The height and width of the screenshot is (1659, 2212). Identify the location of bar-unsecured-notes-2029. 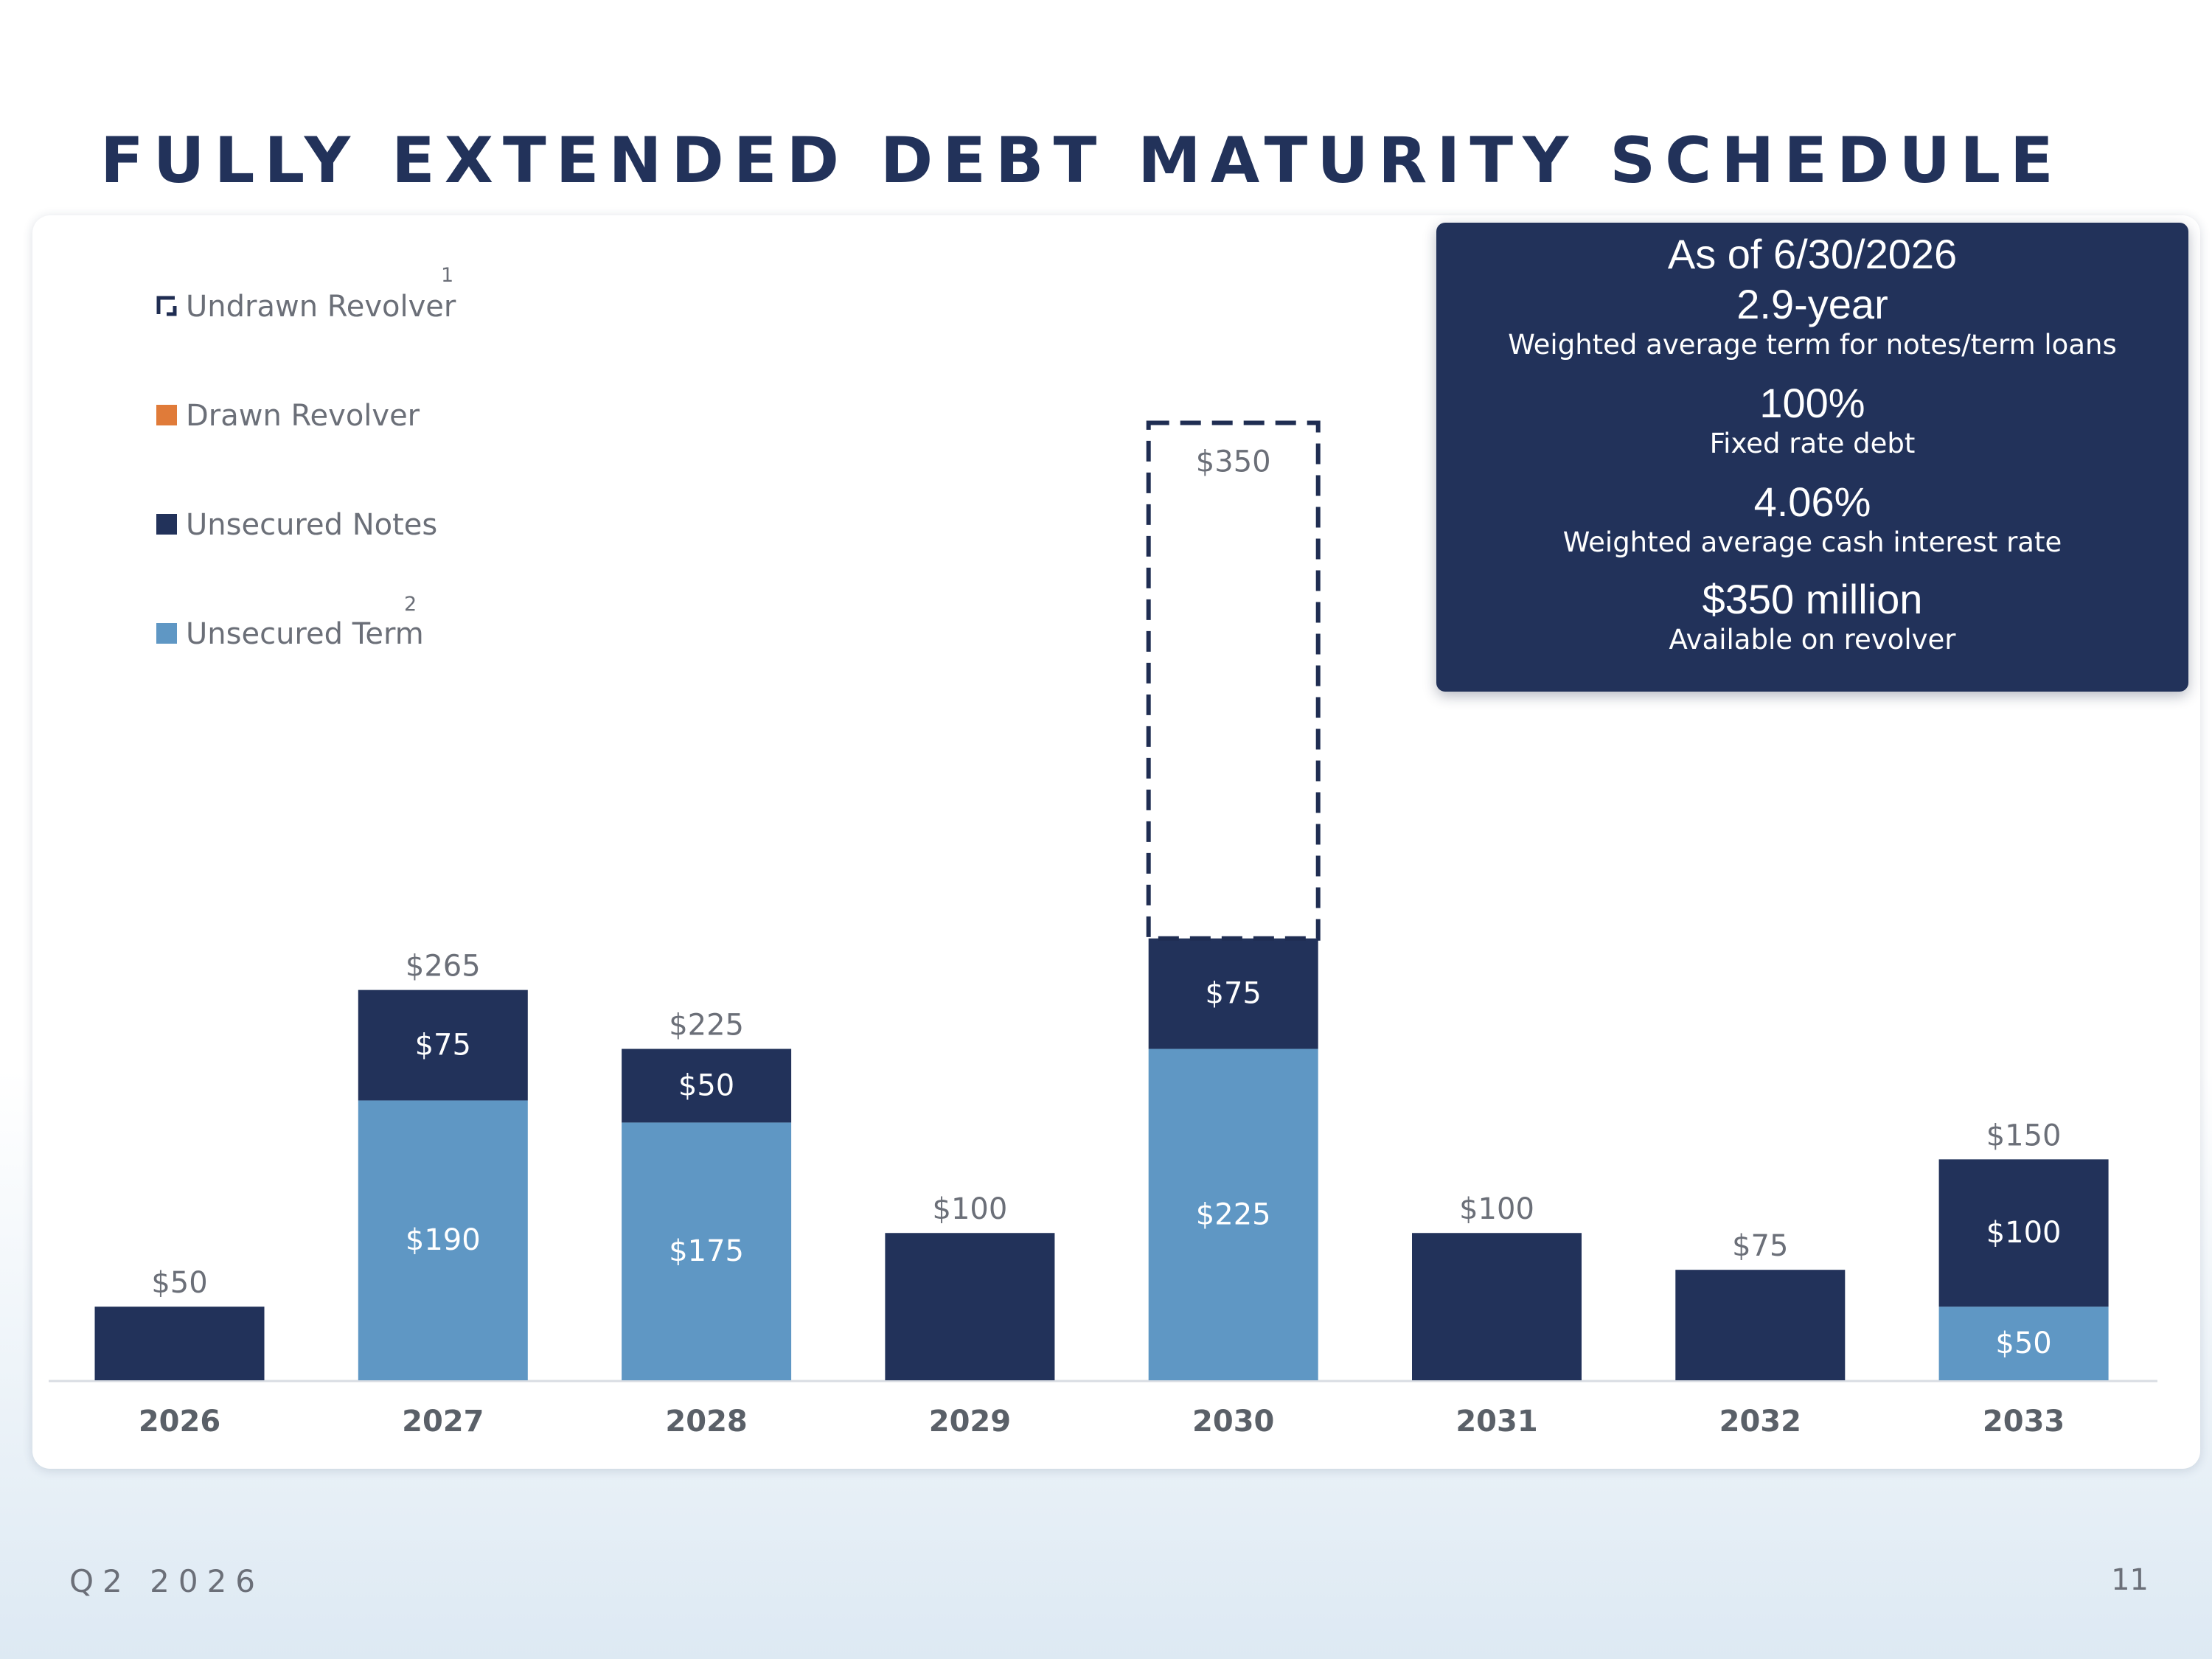
(970, 1306).